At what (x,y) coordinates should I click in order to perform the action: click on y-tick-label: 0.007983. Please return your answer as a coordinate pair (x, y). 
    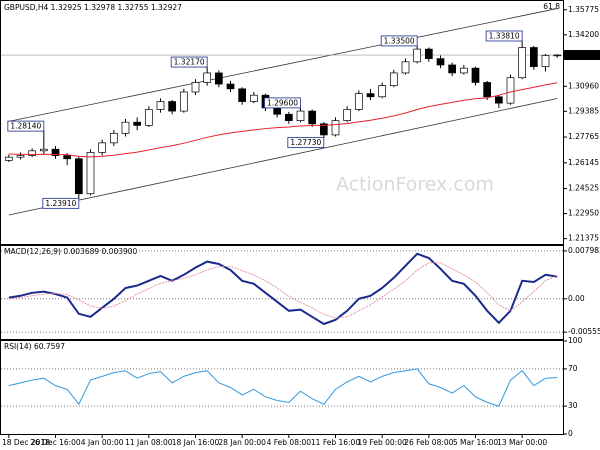
    Looking at the image, I should click on (584, 250).